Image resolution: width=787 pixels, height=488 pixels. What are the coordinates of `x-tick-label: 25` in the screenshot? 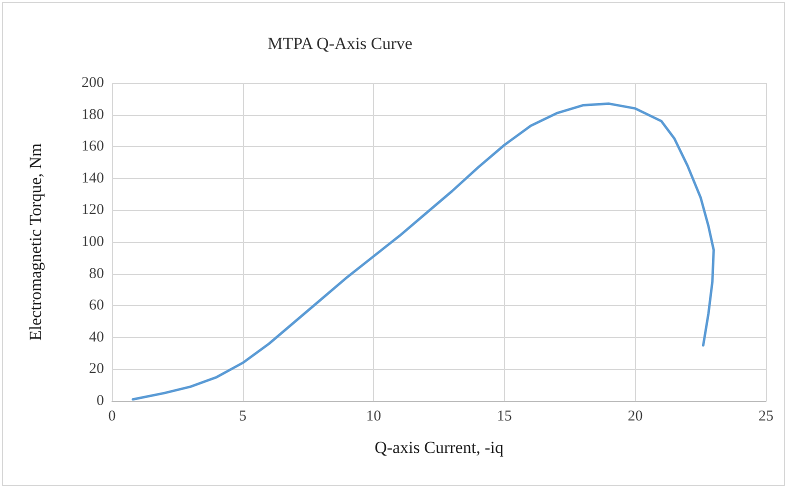 It's located at (766, 416).